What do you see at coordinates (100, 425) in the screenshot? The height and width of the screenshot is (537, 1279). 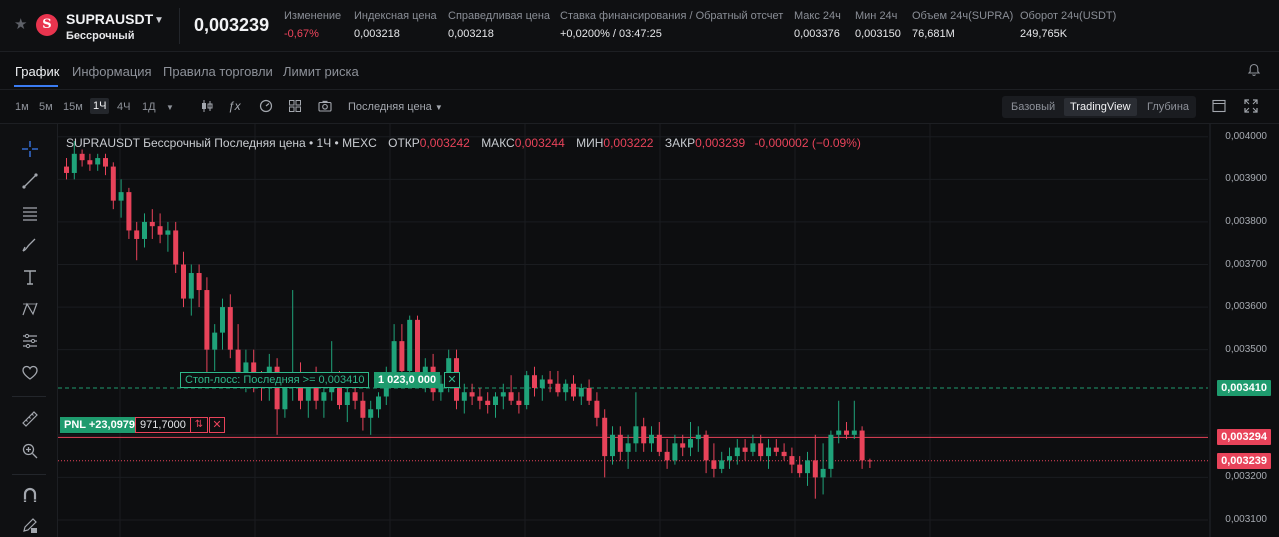 I see `position-pnl: PNL +23,0979` at bounding box center [100, 425].